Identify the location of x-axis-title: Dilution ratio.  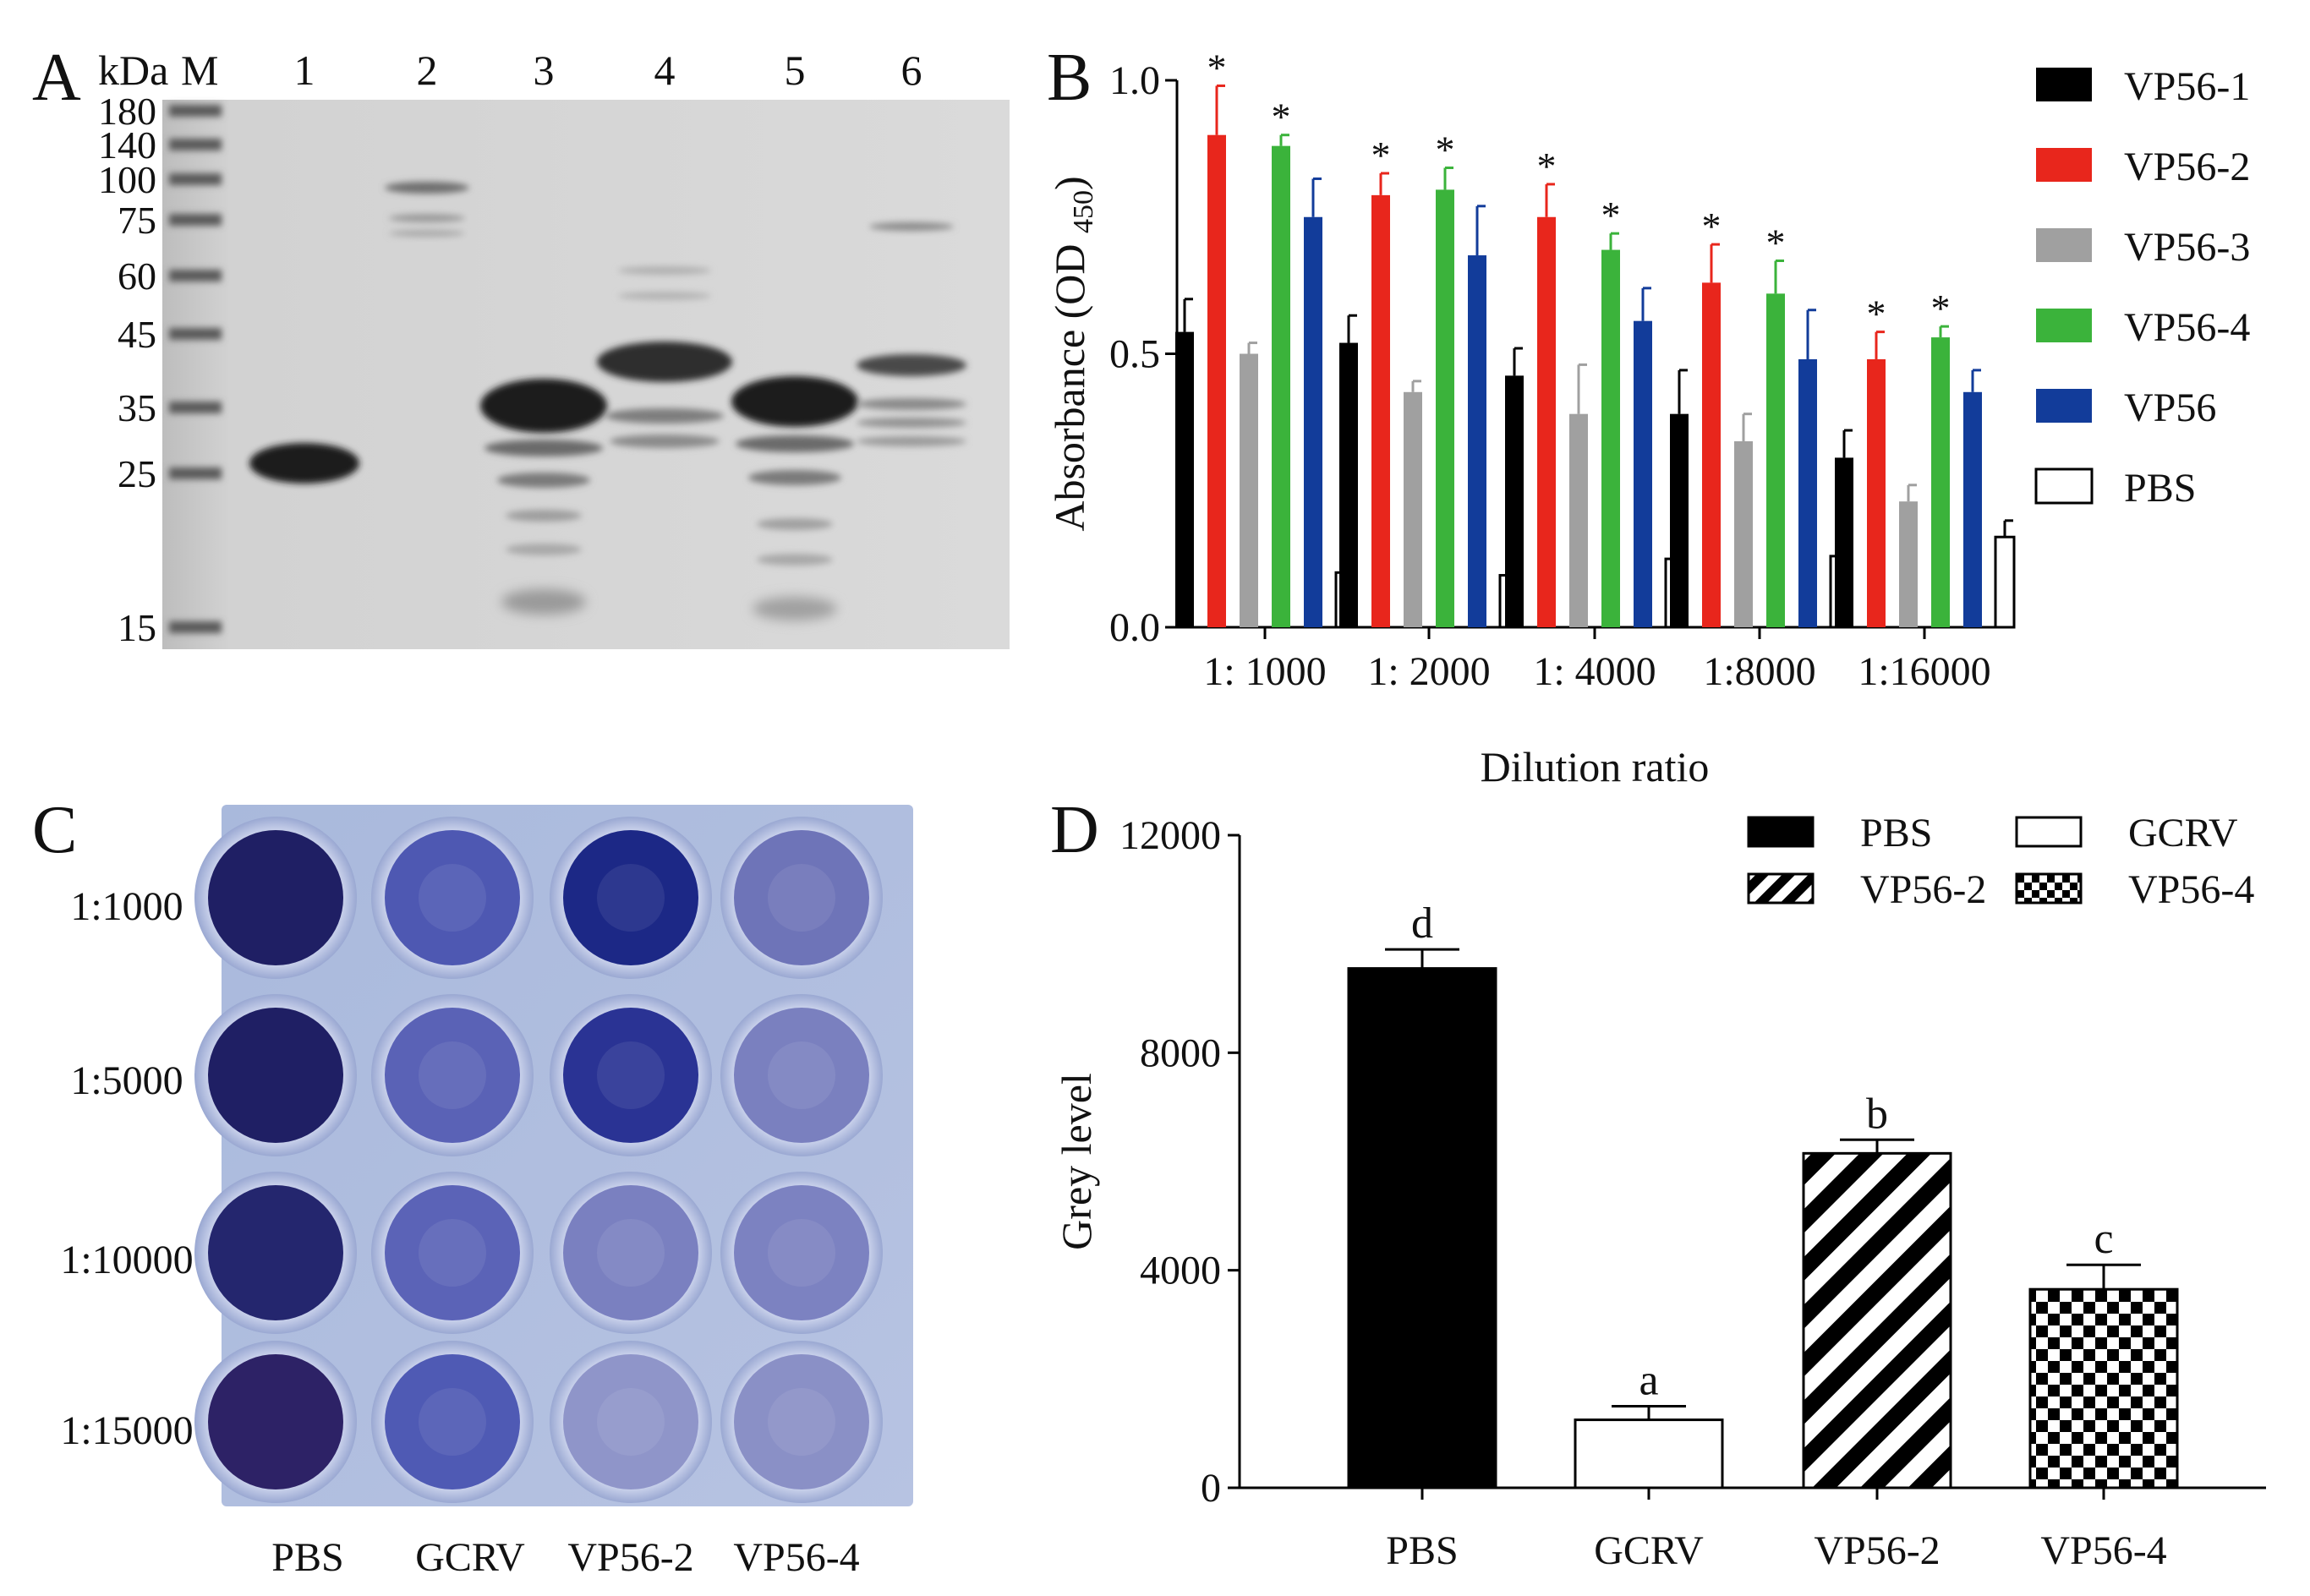
(1596, 766).